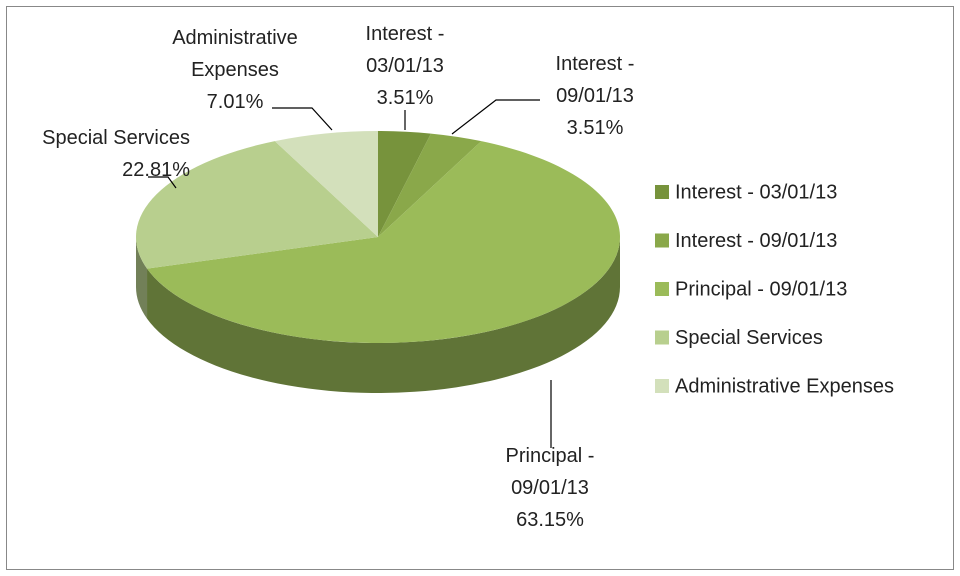  I want to click on data-label: Principal - 09/01/13 63.15%, so click(550, 488).